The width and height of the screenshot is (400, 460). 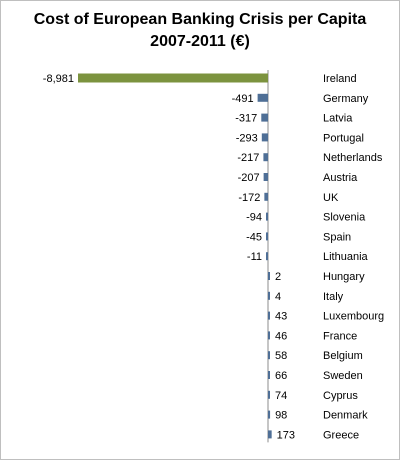 What do you see at coordinates (262, 97) in the screenshot?
I see `bar-germany` at bounding box center [262, 97].